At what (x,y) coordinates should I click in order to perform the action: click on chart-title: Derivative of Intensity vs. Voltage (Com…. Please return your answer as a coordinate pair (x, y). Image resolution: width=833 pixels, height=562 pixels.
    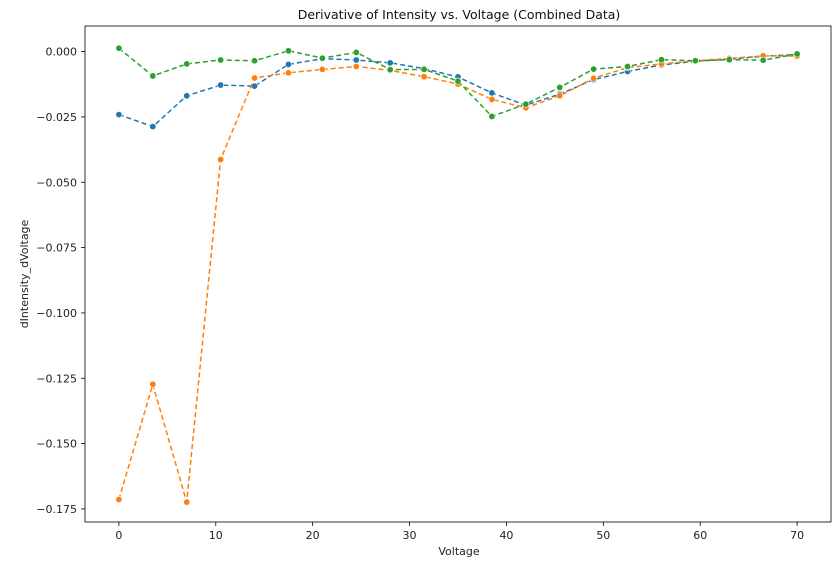
    Looking at the image, I should click on (459, 14).